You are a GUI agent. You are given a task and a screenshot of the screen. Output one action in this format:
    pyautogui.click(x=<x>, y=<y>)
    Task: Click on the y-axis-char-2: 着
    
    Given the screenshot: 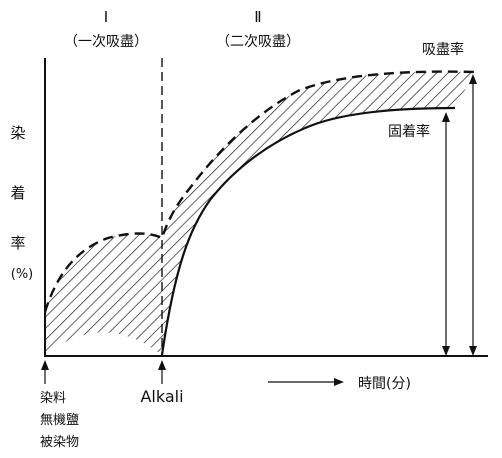 What is the action you would take?
    pyautogui.click(x=17, y=193)
    